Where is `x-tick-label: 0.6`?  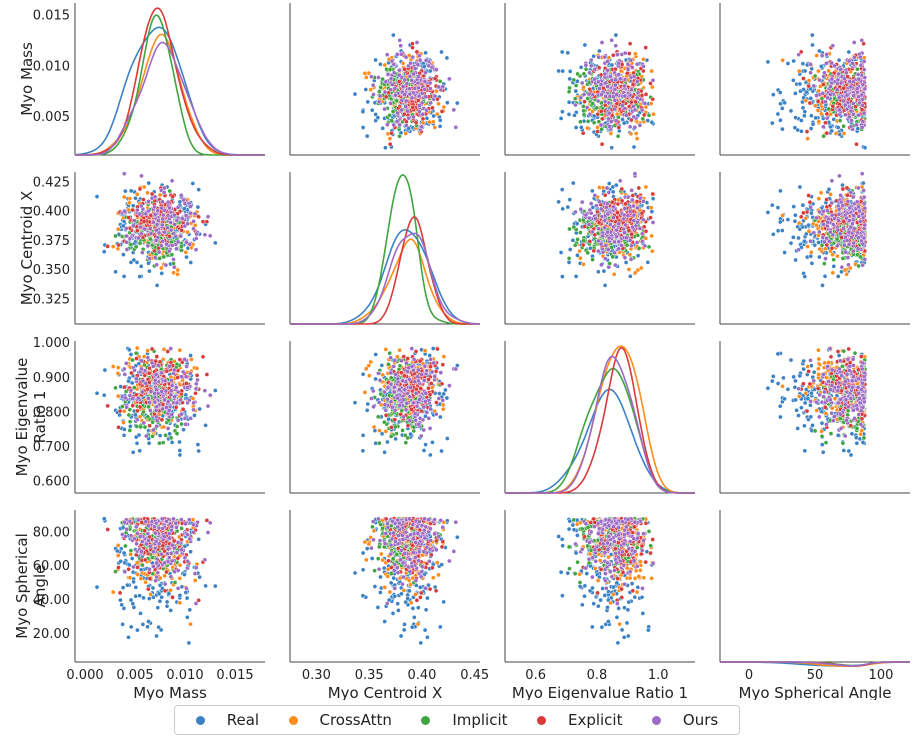
x-tick-label: 0.6 is located at coordinates (535, 675).